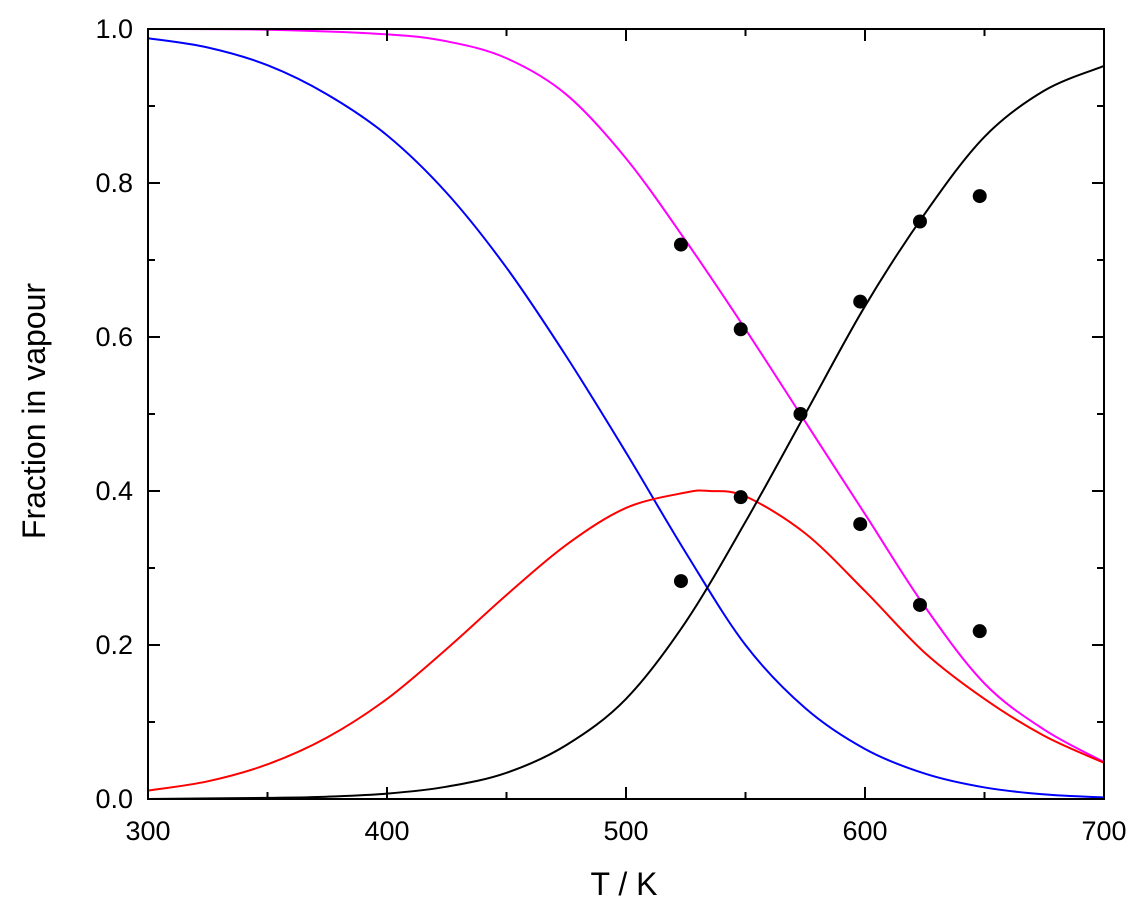 This screenshot has height=906, width=1137. I want to click on y-tick-label: 0.0, so click(114, 799).